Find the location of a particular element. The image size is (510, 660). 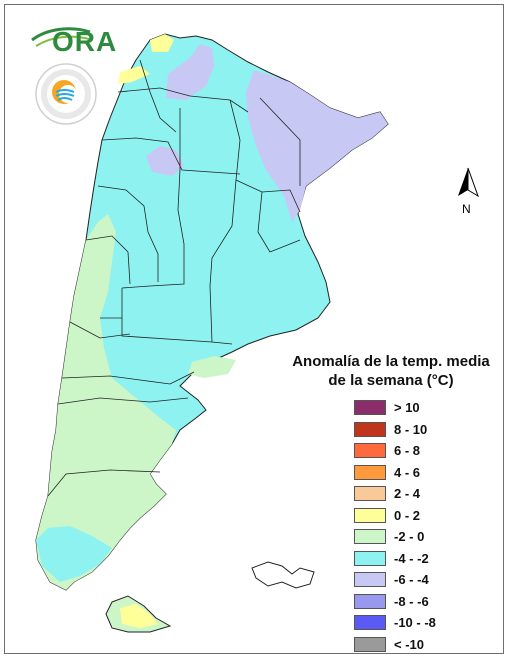

ora-logo-icon is located at coordinates (62, 37).